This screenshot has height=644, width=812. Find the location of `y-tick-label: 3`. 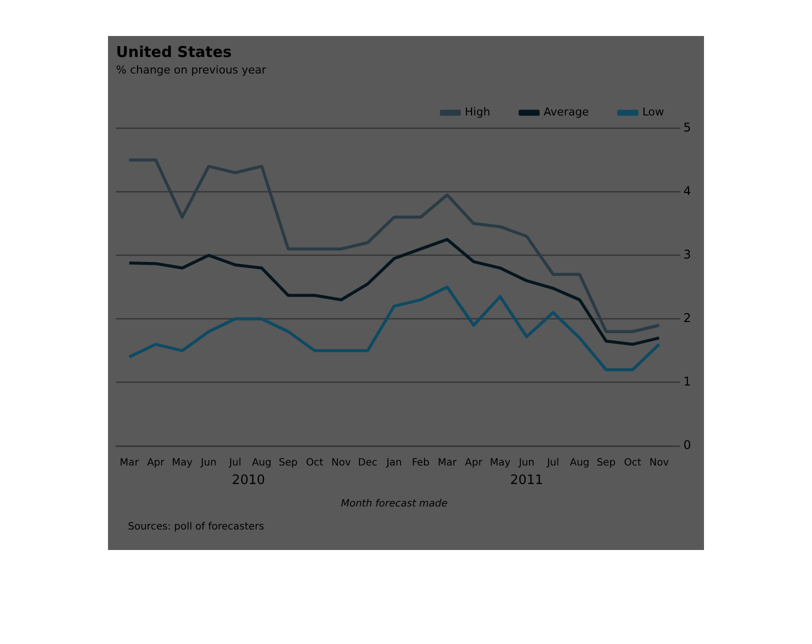

y-tick-label: 3 is located at coordinates (687, 254).